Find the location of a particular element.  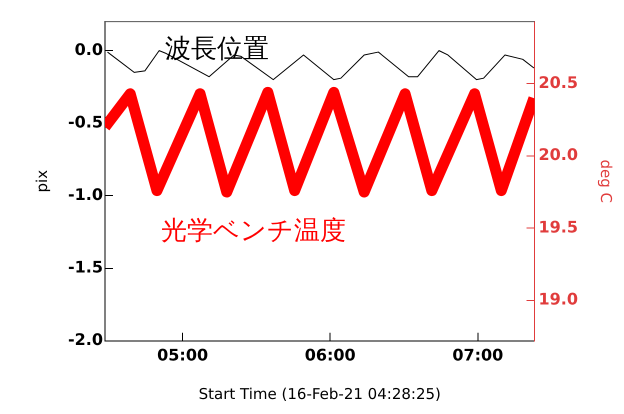

y-tick-label: -0.5 is located at coordinates (85, 122).